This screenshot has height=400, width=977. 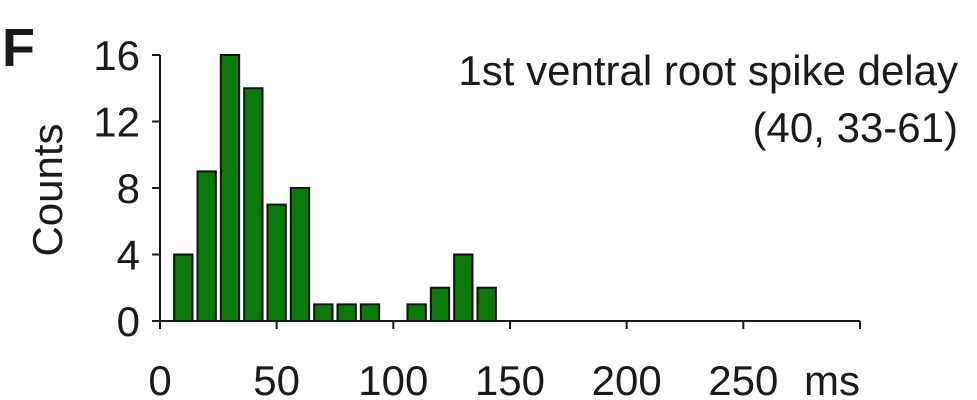 I want to click on y-tick-label-12: 12, so click(x=116, y=122).